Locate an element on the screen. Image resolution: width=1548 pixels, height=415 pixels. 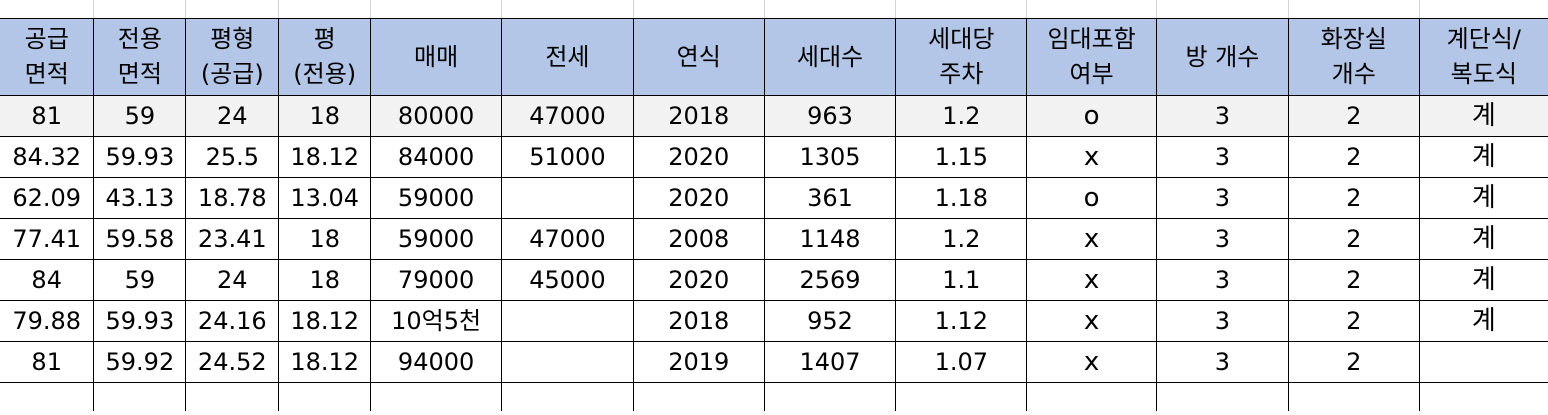
table-cell: 2019 is located at coordinates (698, 362).